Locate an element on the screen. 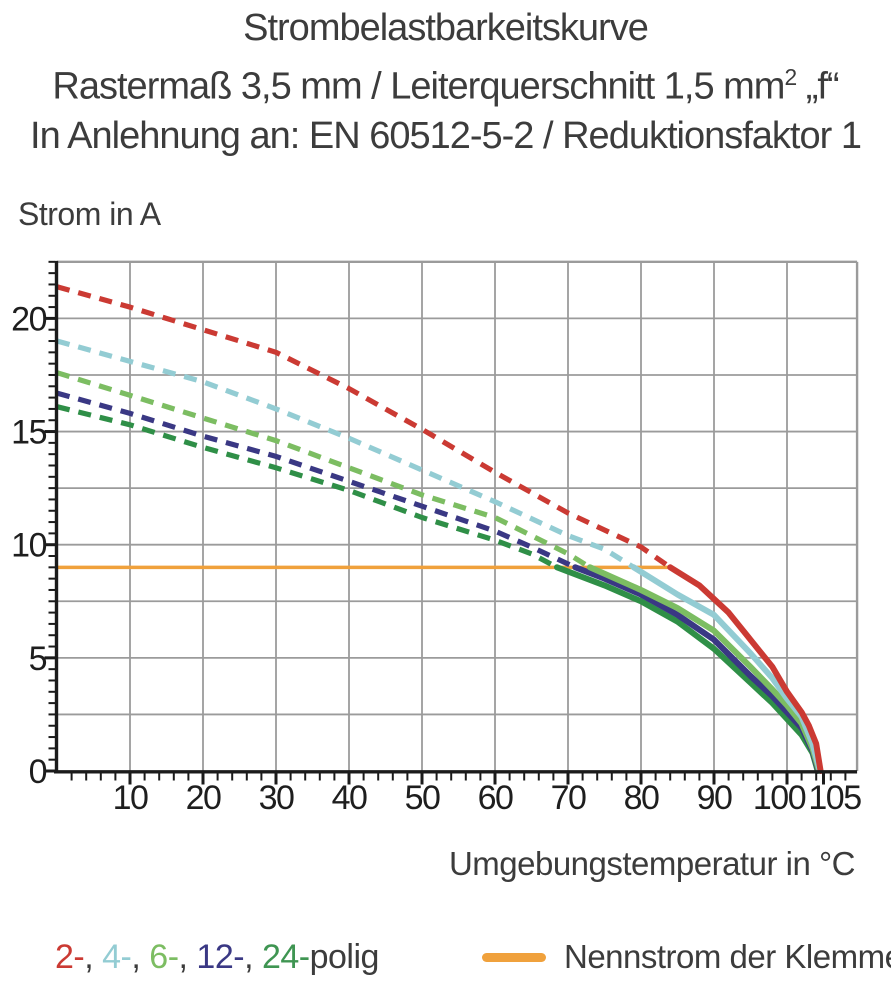  y-tick-label: 5 is located at coordinates (38, 659).